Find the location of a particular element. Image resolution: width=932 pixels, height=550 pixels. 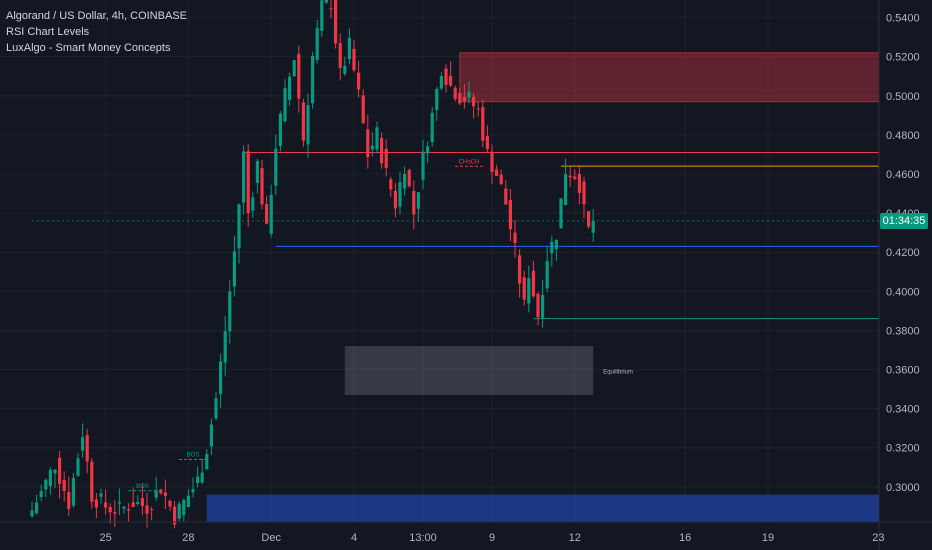

symbol-title: Algorand / US Dollar, 4h, COINBASE is located at coordinates (96, 16).